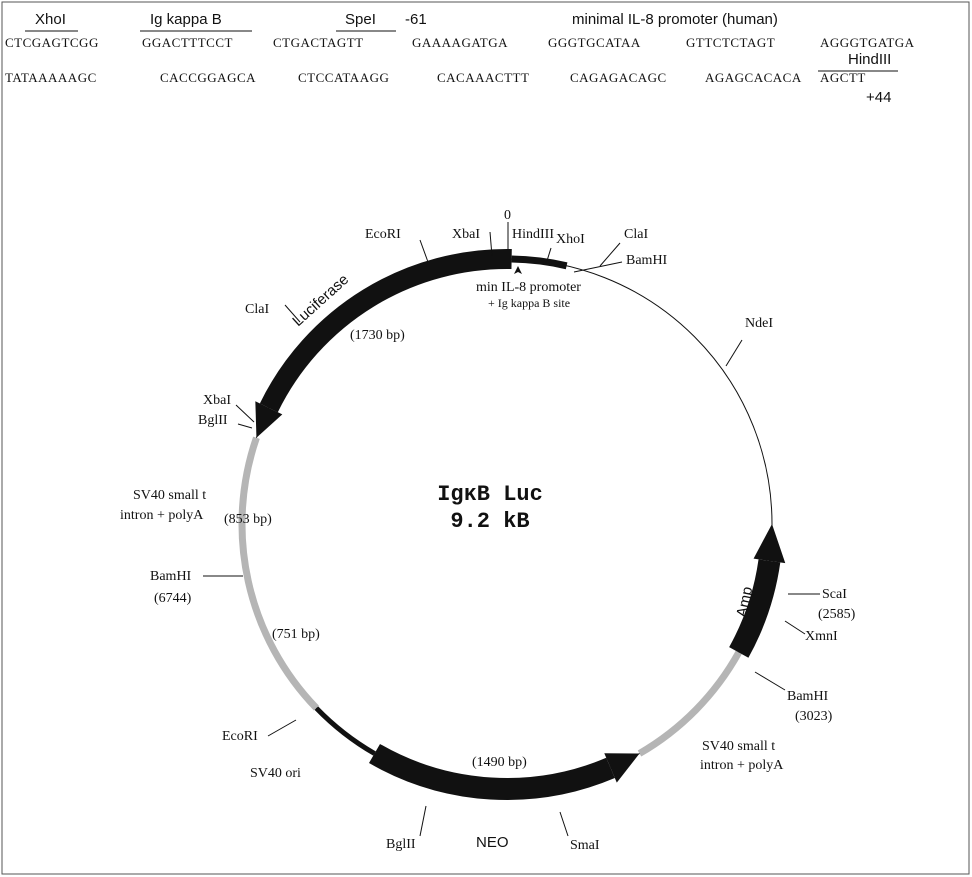 The width and height of the screenshot is (972, 877). Describe the element at coordinates (528, 287) in the screenshot. I see `region-label: min IL-8 promoter` at that location.